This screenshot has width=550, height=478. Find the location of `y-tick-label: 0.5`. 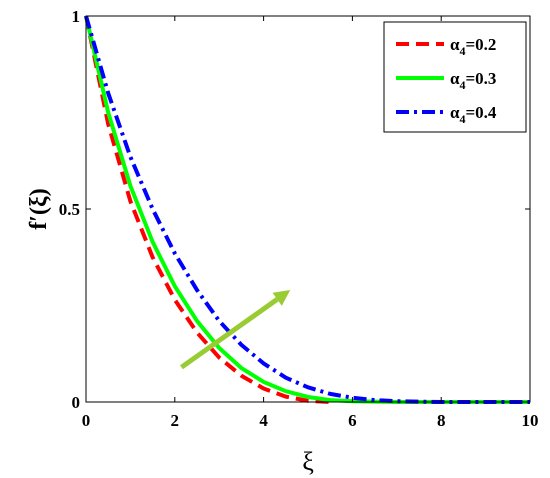

y-tick-label: 0.5 is located at coordinates (69, 209).